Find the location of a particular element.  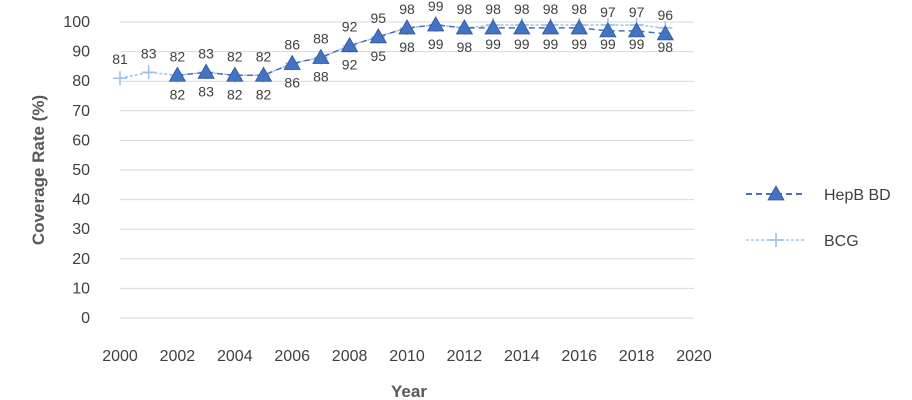

series-line-hepb-bd is located at coordinates (421, 50).